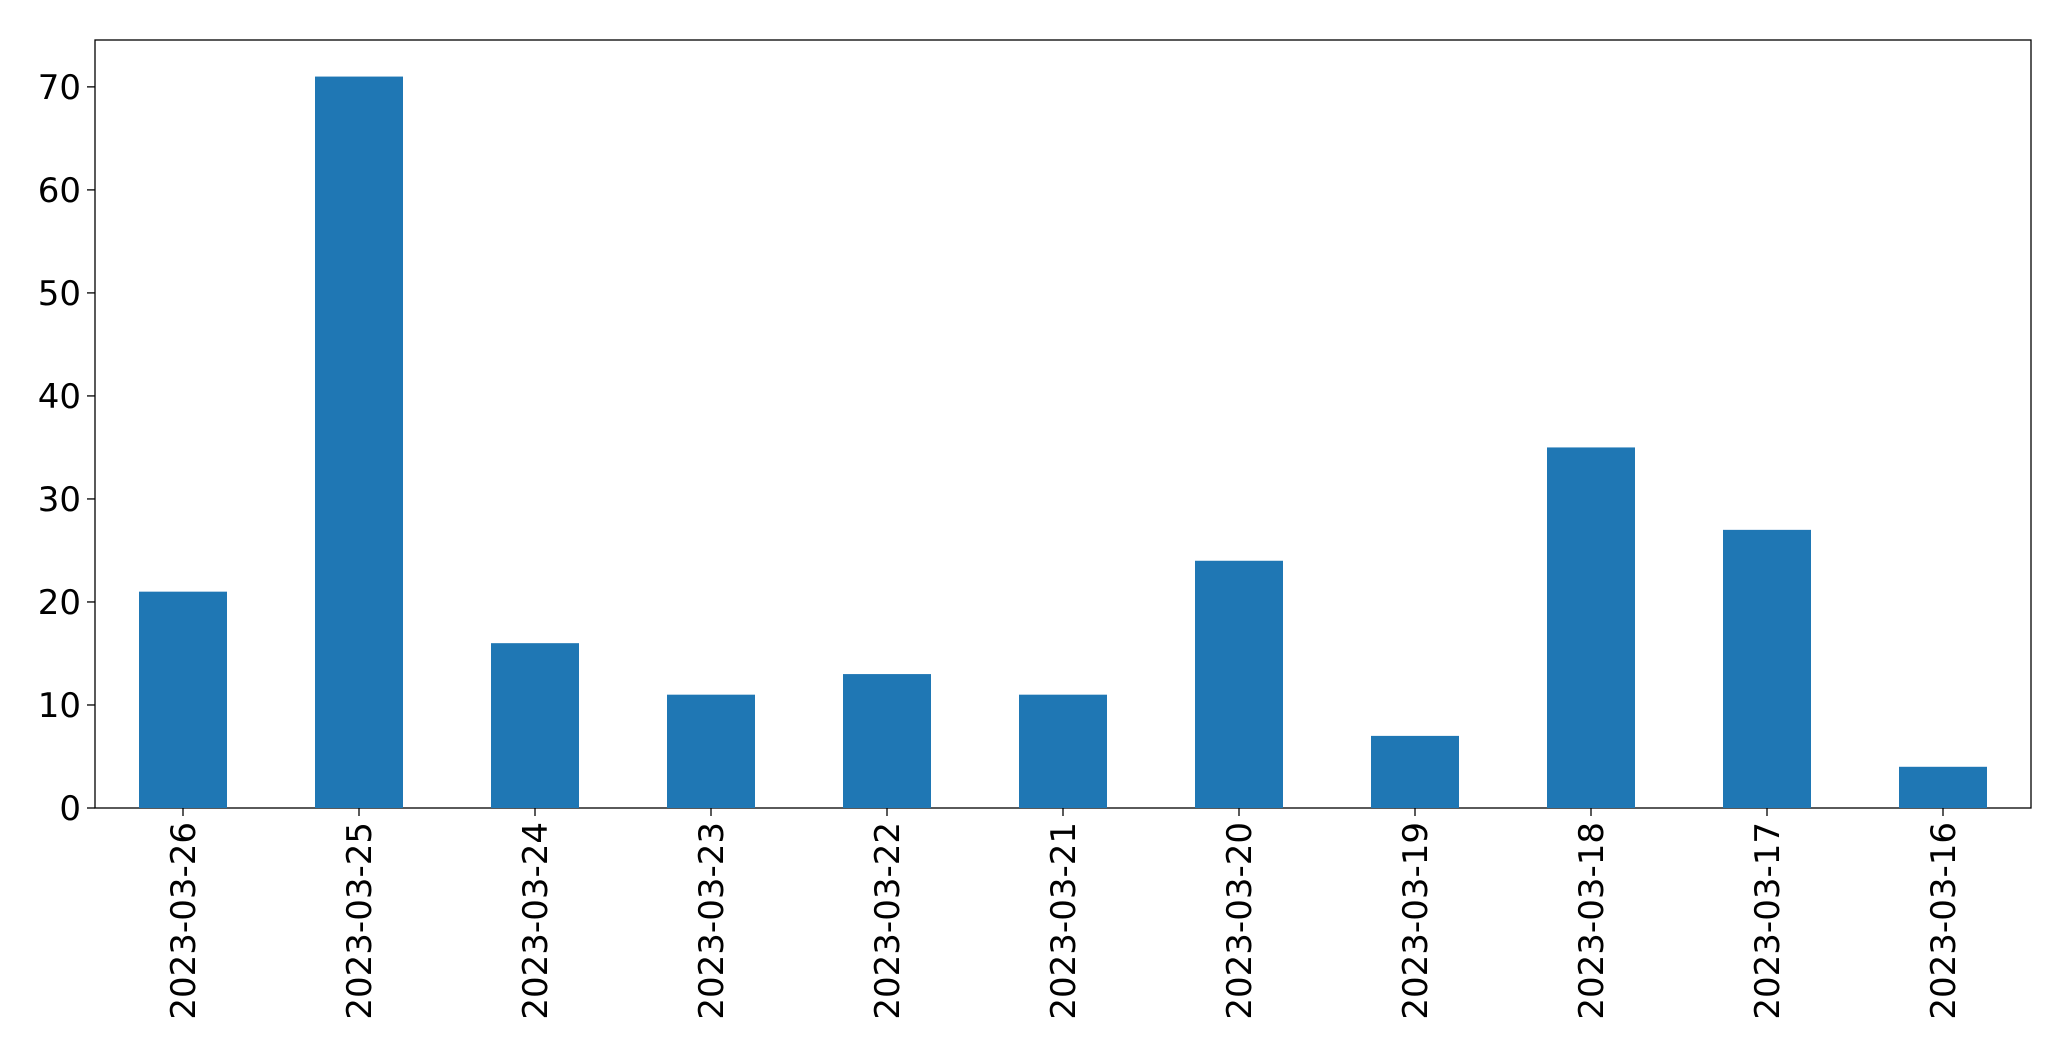 This screenshot has height=1061, width=2071. What do you see at coordinates (59, 191) in the screenshot?
I see `y-tick-label: 60` at bounding box center [59, 191].